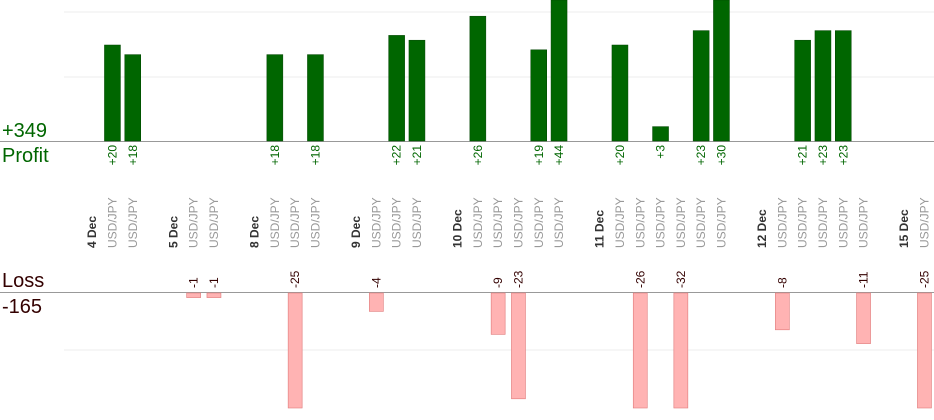  Describe the element at coordinates (255, 232) in the screenshot. I see `date-label: 8 Dec` at that location.